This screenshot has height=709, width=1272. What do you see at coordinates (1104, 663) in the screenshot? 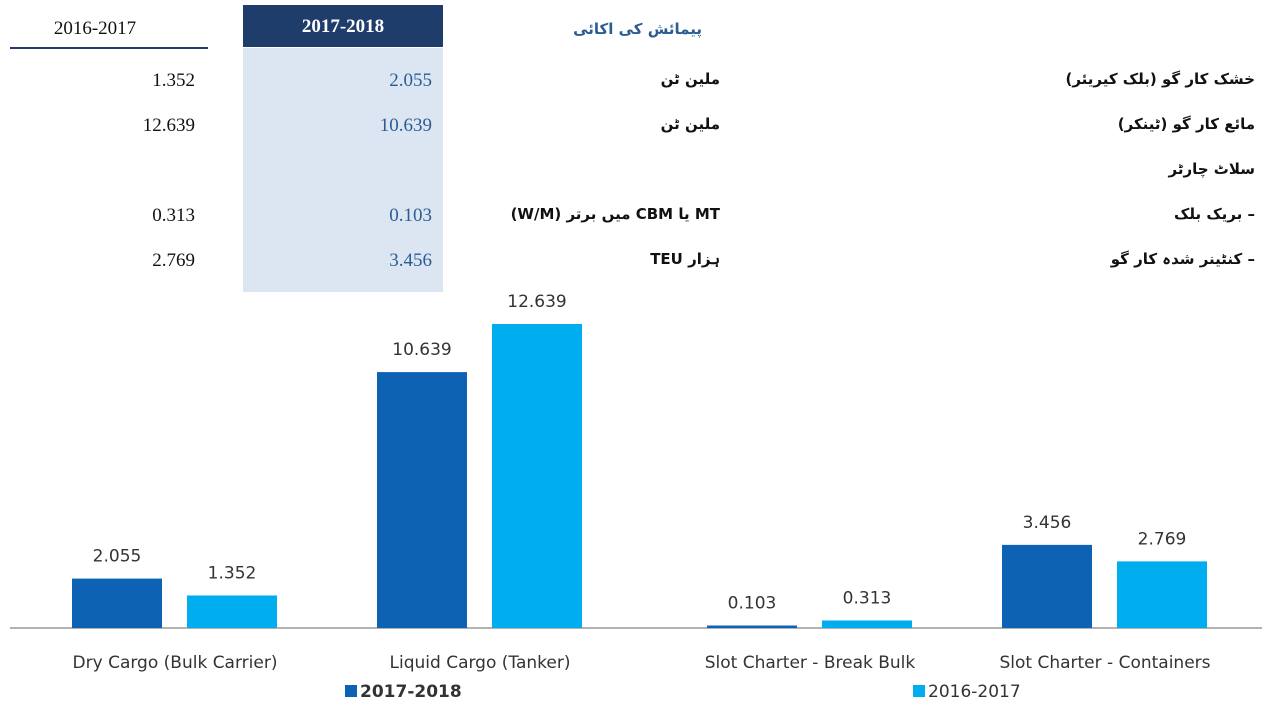
I see `x-tick-label: Slot Charter - Containers` at bounding box center [1104, 663].